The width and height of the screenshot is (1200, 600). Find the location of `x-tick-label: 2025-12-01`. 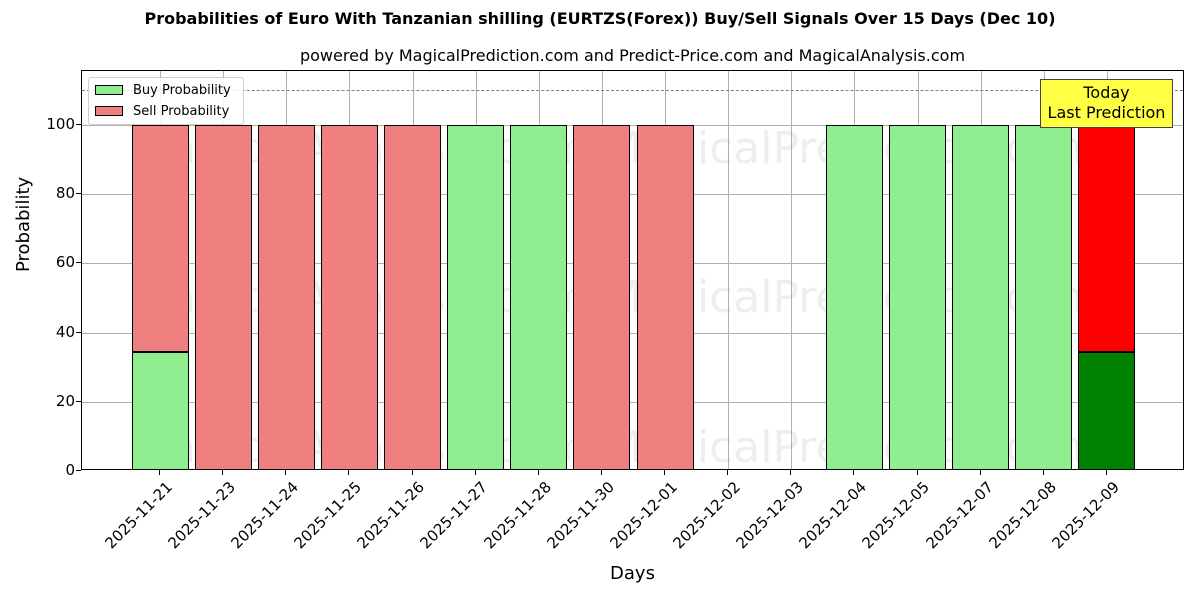

x-tick-label: 2025-12-01 is located at coordinates (643, 515).